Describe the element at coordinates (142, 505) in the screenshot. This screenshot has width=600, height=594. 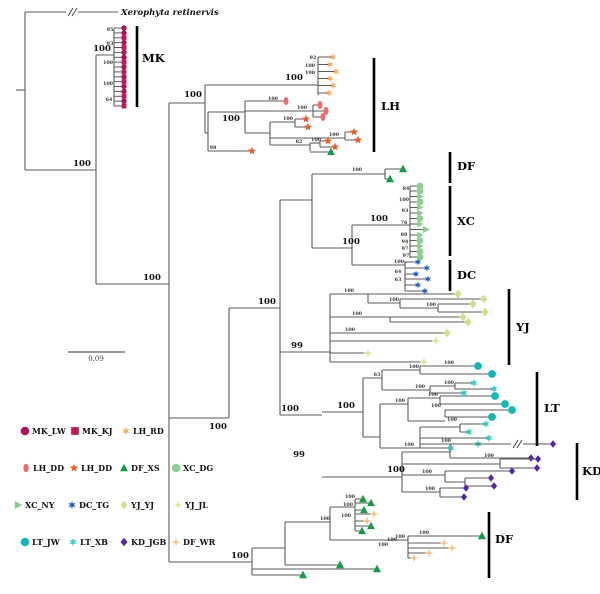
I see `legend-item-label: YJ_YJ` at that location.